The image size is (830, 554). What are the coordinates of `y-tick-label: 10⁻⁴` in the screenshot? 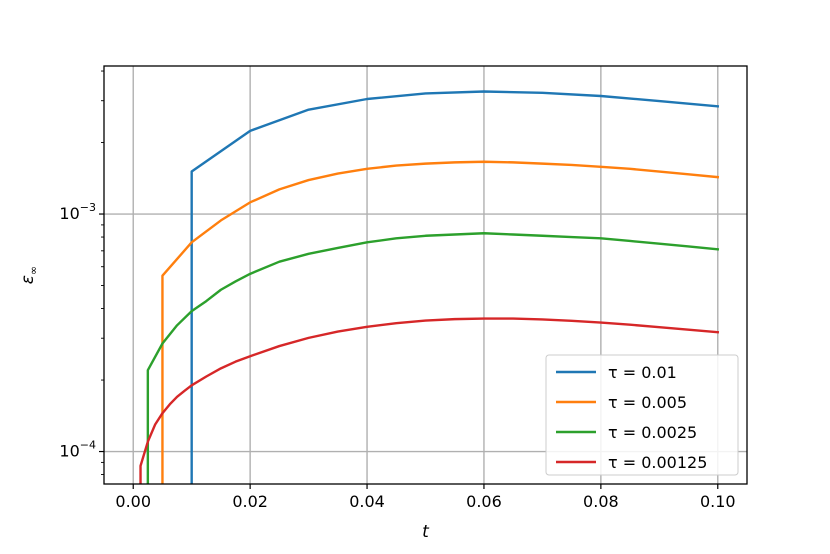 It's located at (77, 450).